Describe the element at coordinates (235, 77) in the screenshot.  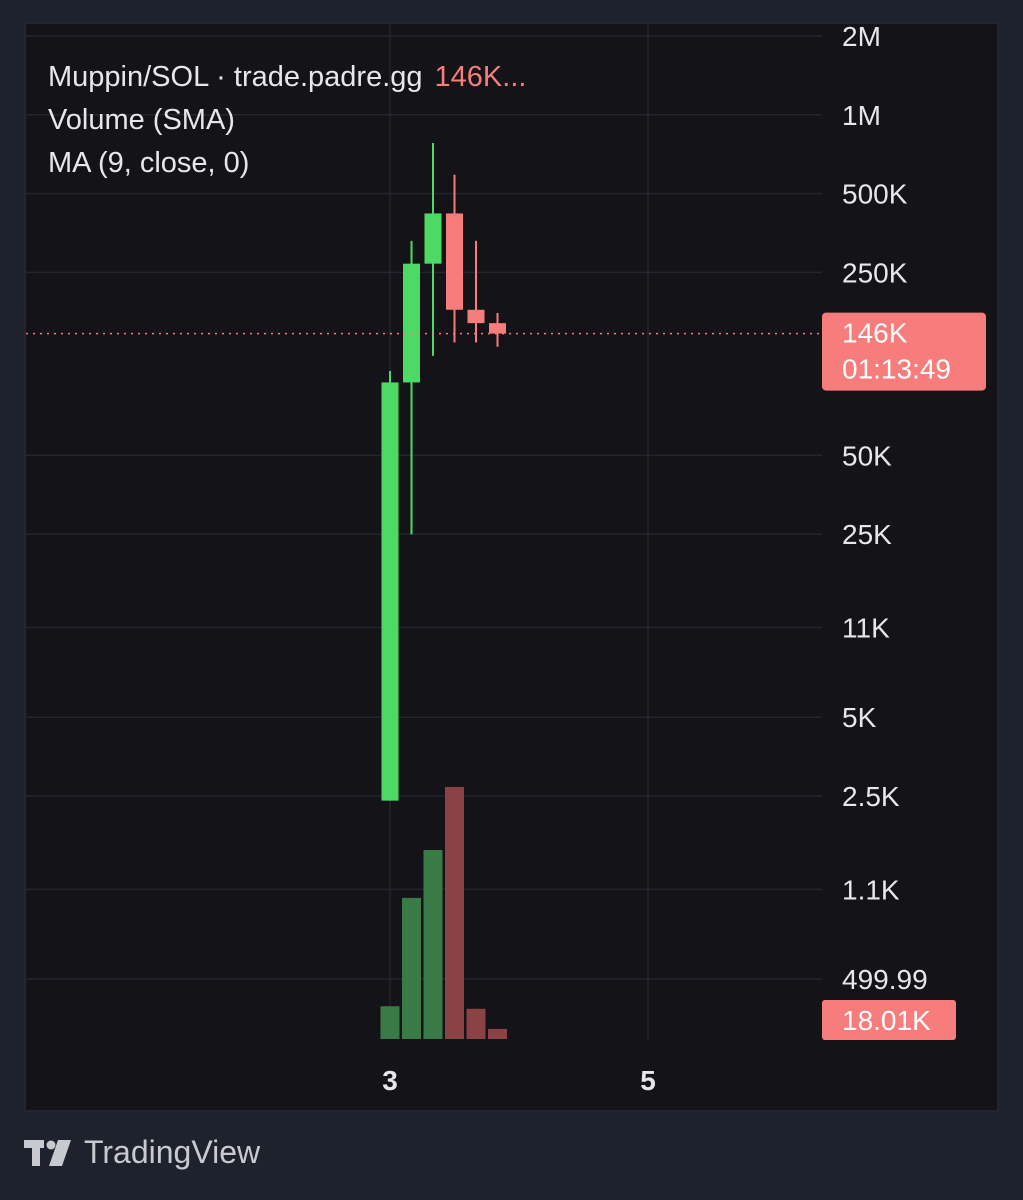
I see `legend-symbol: Muppin/SOL · trade.padre.gg` at that location.